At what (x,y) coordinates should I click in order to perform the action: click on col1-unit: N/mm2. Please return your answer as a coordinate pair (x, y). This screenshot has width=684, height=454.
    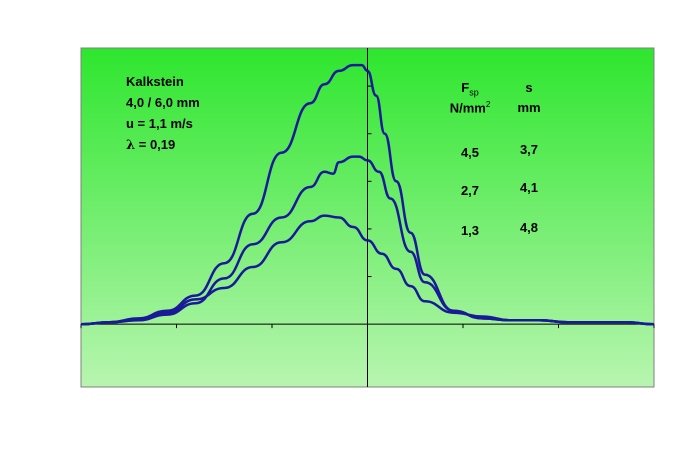
    Looking at the image, I should click on (470, 107).